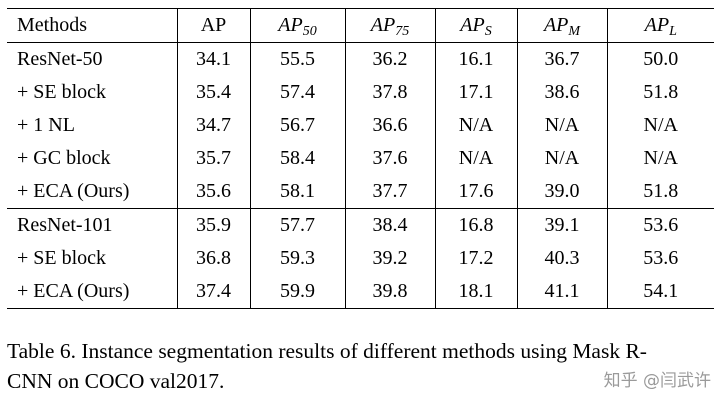 The image size is (721, 404). What do you see at coordinates (52, 25) in the screenshot?
I see `col-header-methods: Methods` at bounding box center [52, 25].